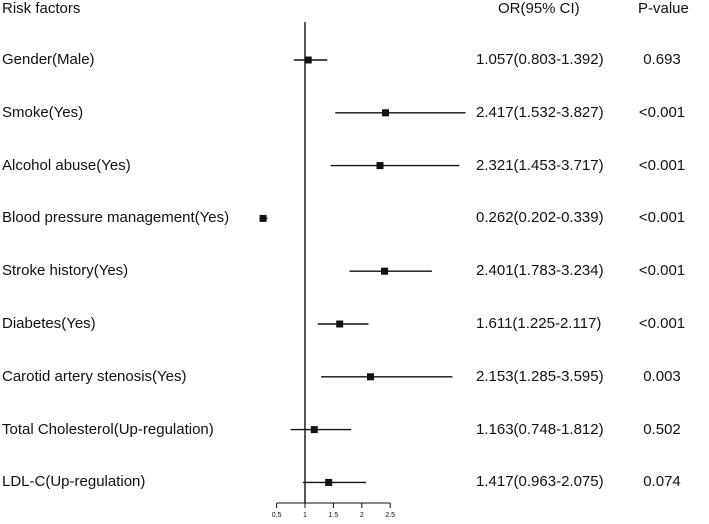 The image size is (709, 524). Describe the element at coordinates (540, 482) in the screenshot. I see `or-ci-value: 1.417(0.963-2.075)` at that location.